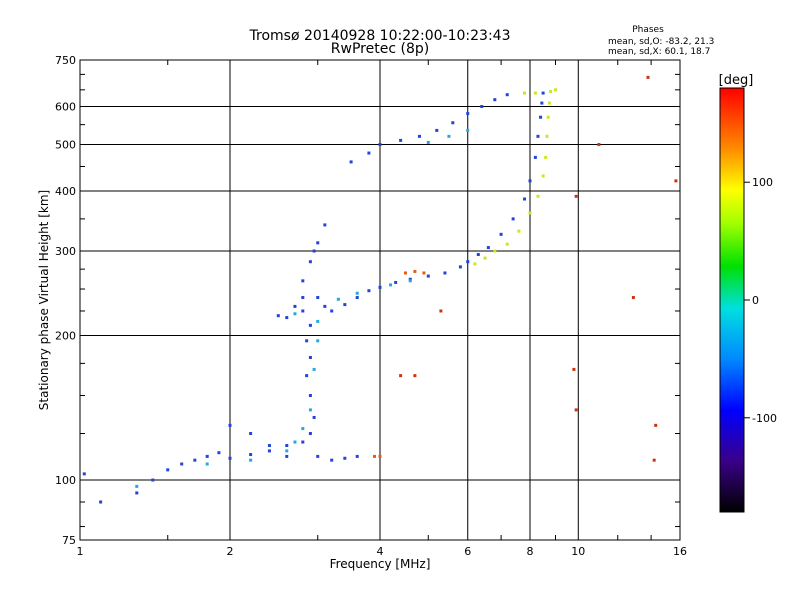  Describe the element at coordinates (578, 551) in the screenshot. I see `x-tick-label: 10` at that location.